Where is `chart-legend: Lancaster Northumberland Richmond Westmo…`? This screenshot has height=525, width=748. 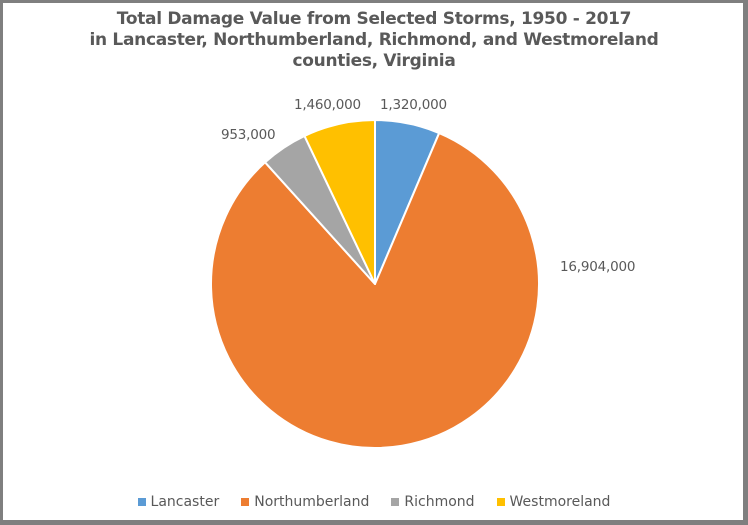
chart-legend: Lancaster Northumberland Richmond Westmo… is located at coordinates (374, 502).